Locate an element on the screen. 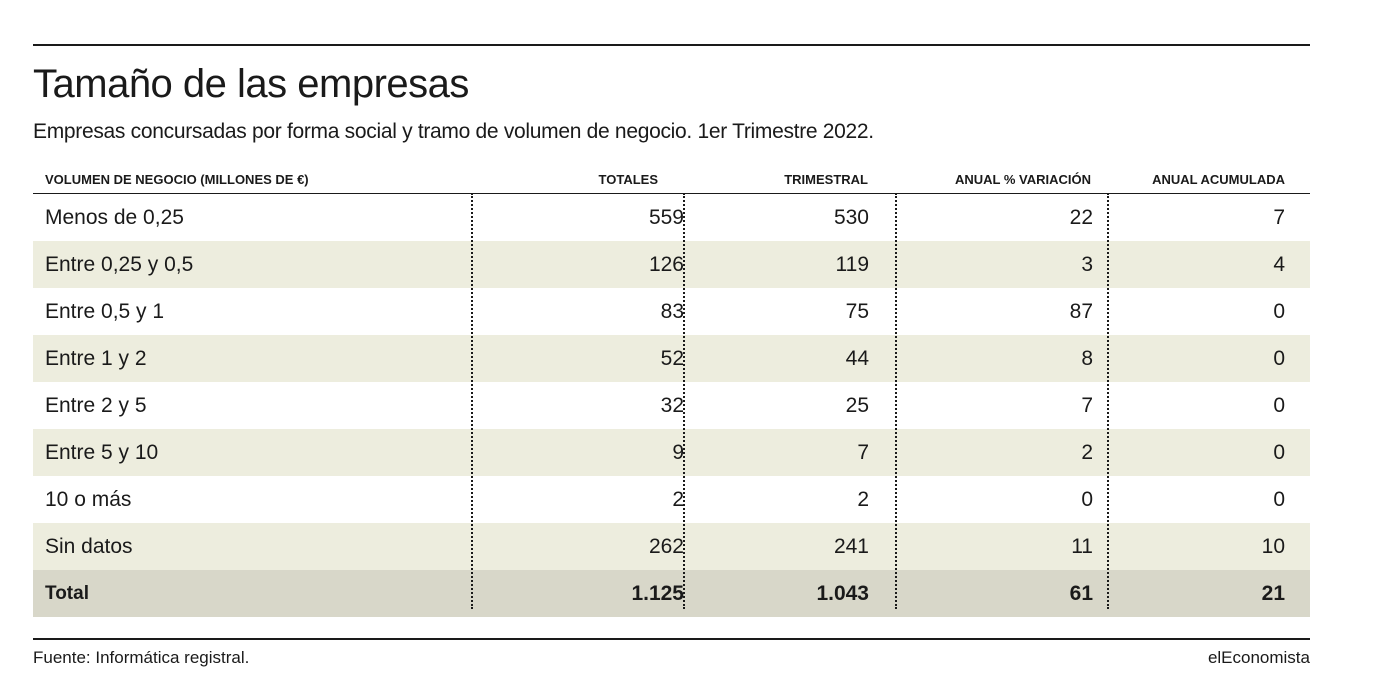 The width and height of the screenshot is (1383, 699). table-cell: 262 is located at coordinates (666, 546).